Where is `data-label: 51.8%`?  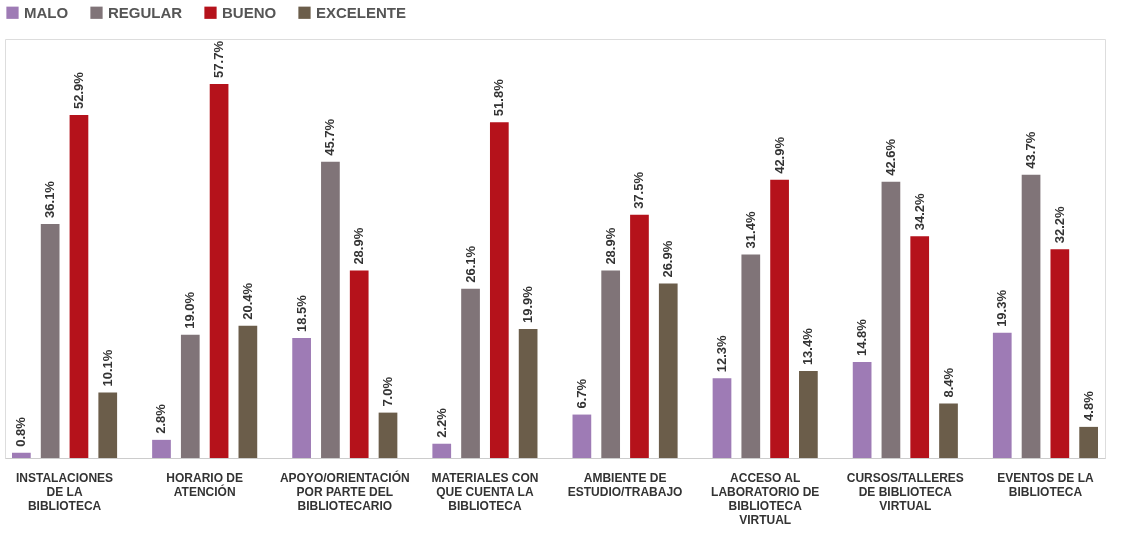 data-label: 51.8% is located at coordinates (499, 97).